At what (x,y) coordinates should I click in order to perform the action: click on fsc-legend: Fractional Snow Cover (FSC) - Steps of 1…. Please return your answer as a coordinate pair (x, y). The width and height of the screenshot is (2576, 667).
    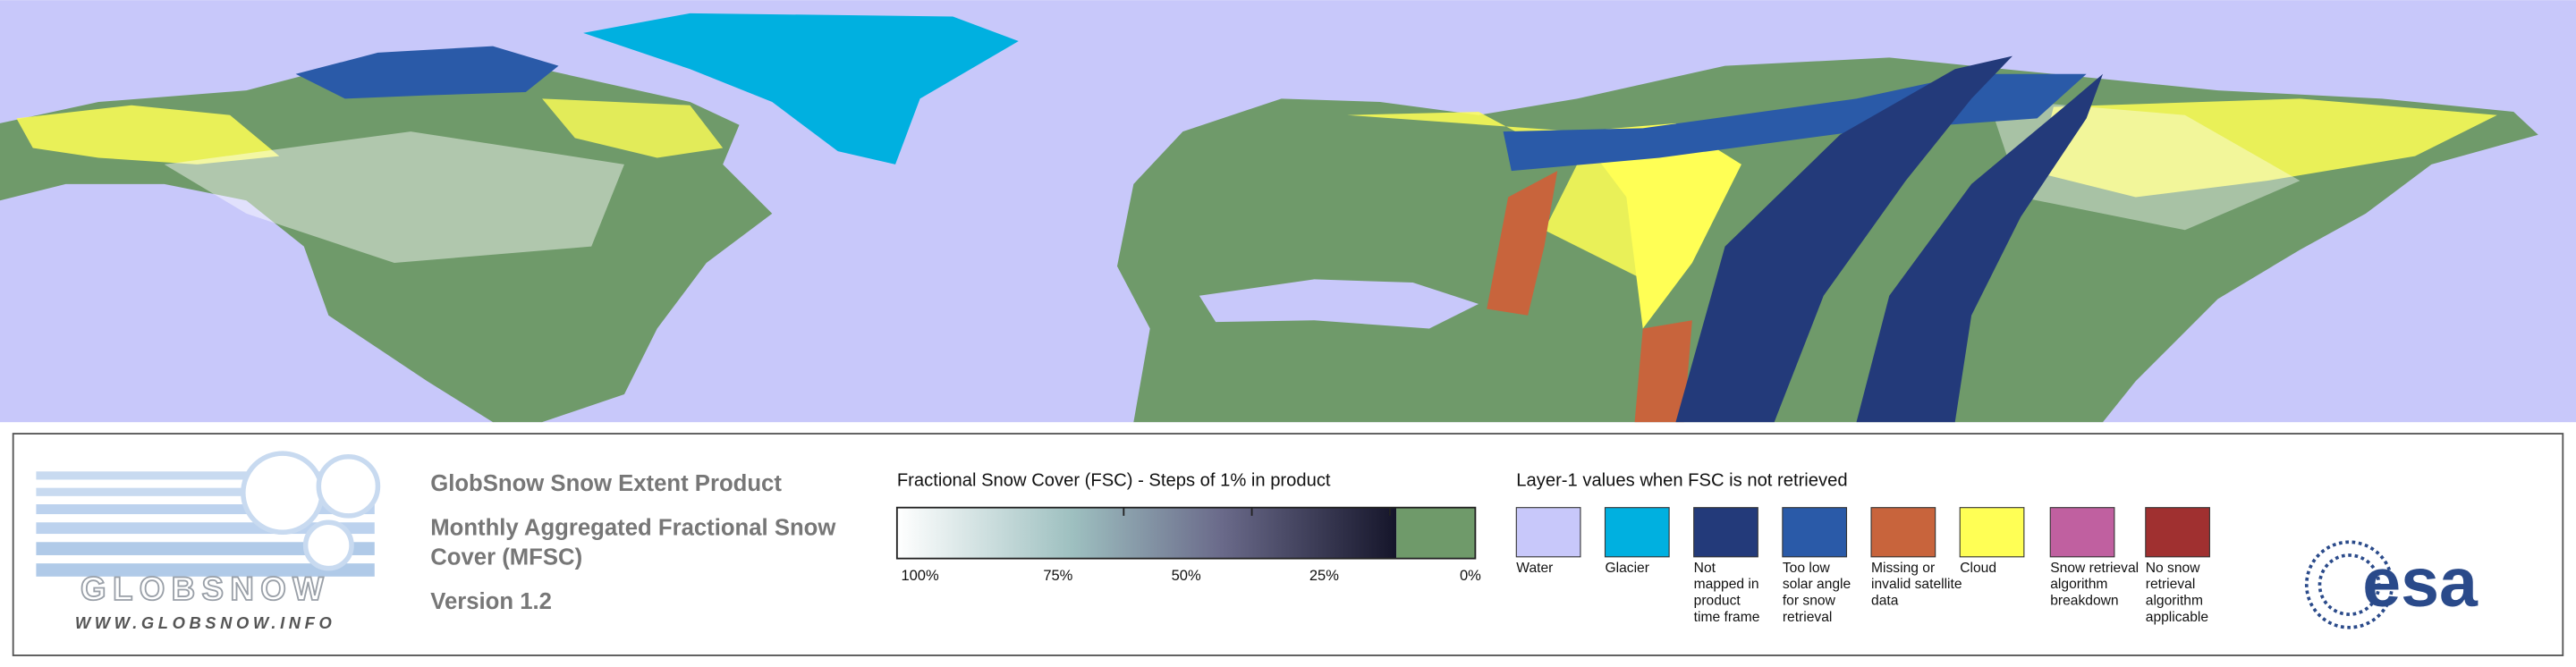
    Looking at the image, I should click on (1188, 528).